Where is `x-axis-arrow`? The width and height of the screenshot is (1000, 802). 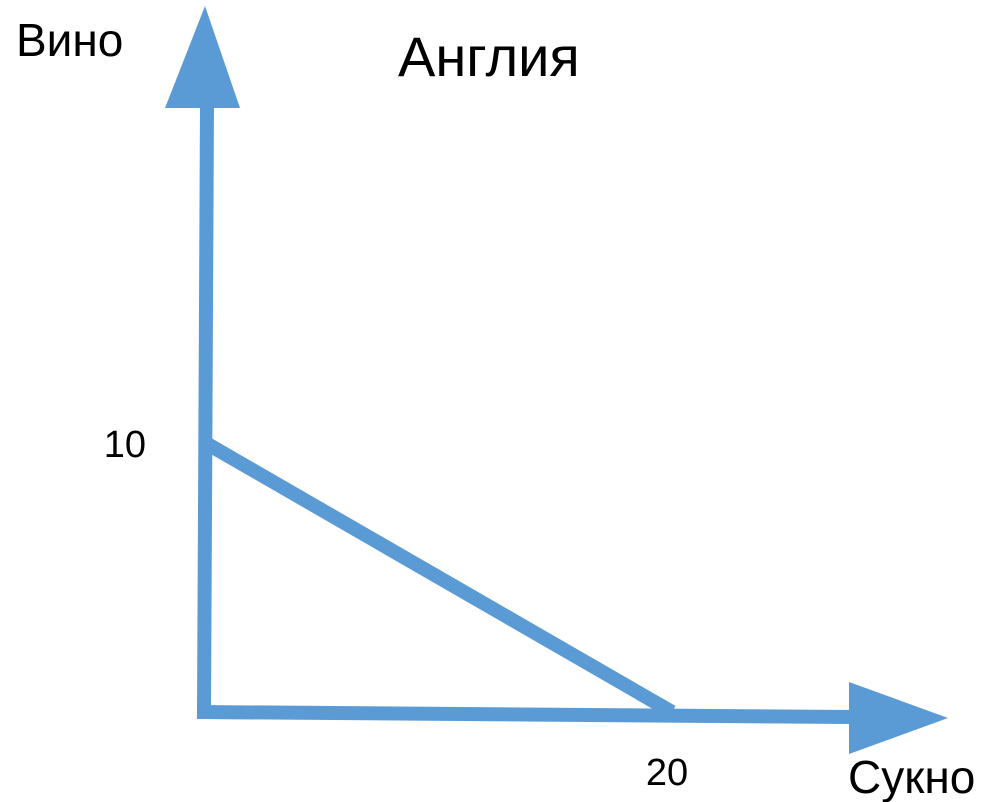
x-axis-arrow is located at coordinates (898, 718).